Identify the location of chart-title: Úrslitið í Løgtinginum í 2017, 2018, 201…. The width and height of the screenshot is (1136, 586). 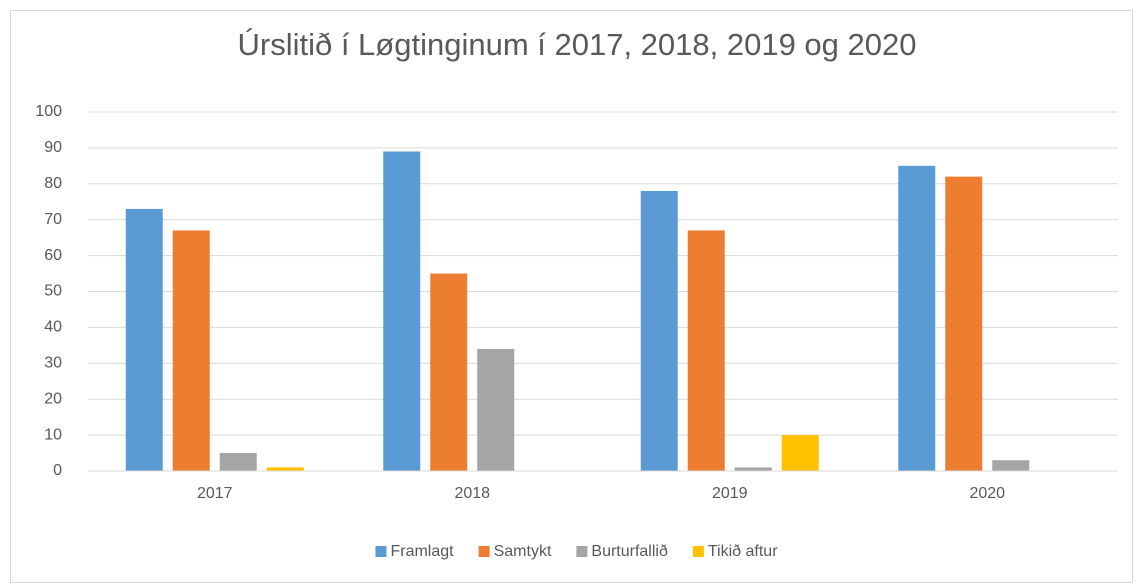
(576, 44).